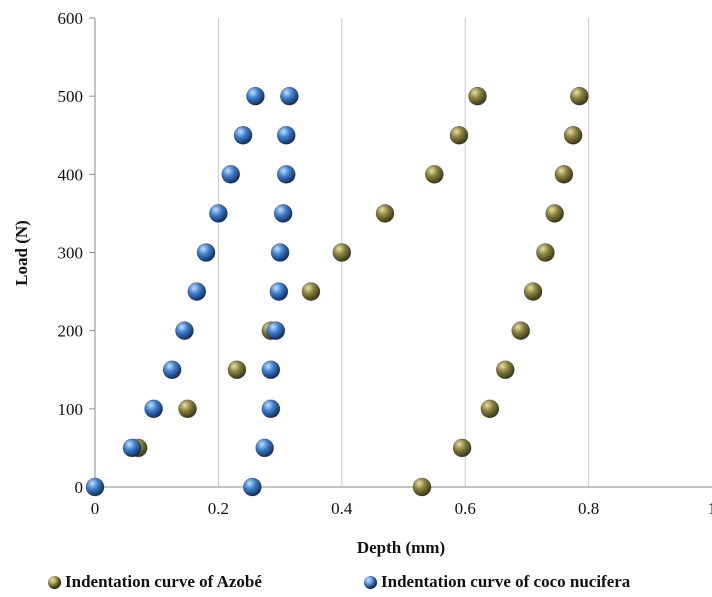 The image size is (712, 597). I want to click on y-tick-label: 200, so click(71, 331).